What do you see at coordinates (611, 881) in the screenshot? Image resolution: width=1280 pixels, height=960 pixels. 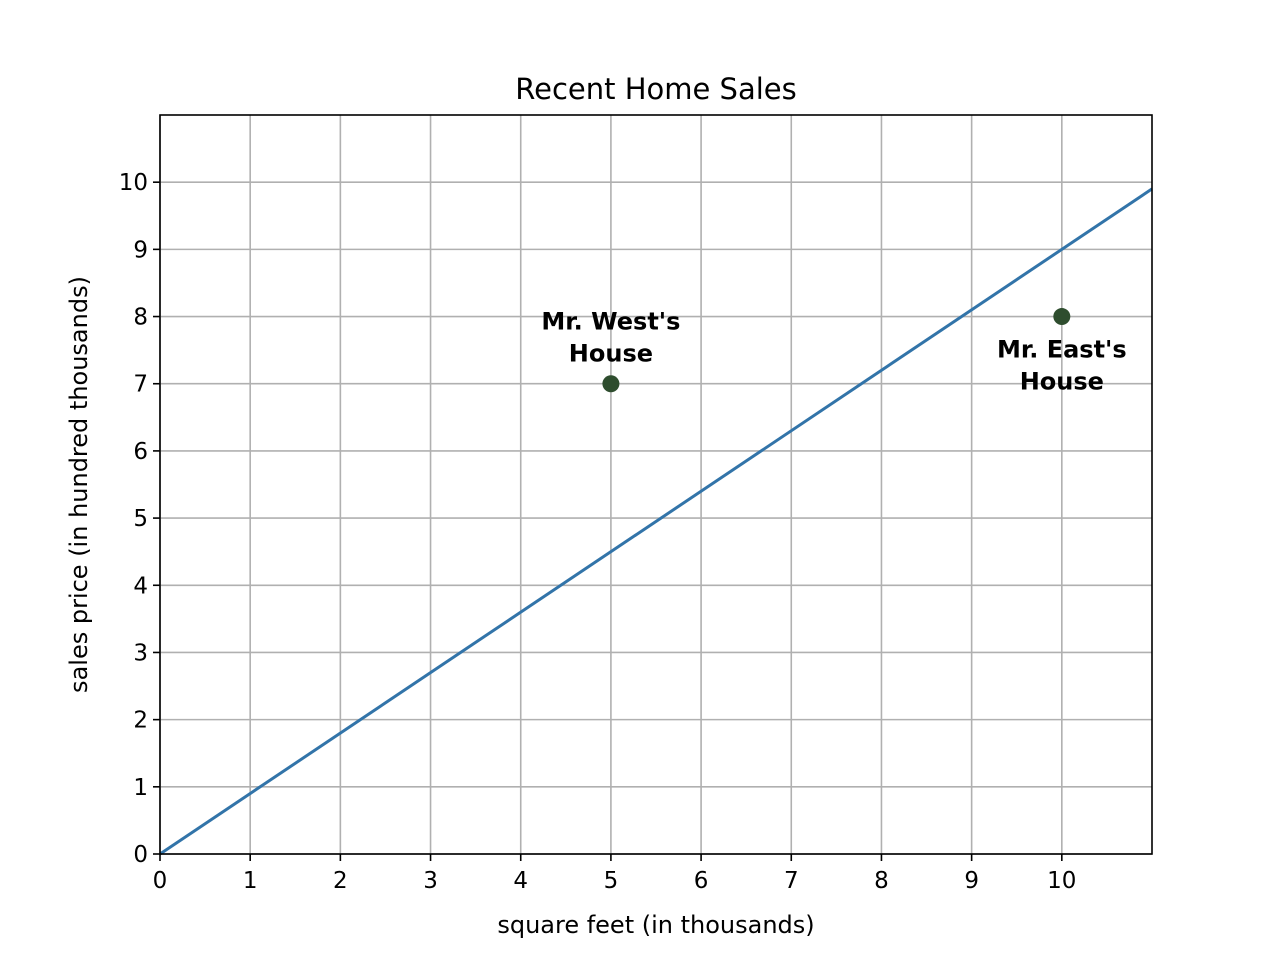 I see `x-tick-label: 5` at bounding box center [611, 881].